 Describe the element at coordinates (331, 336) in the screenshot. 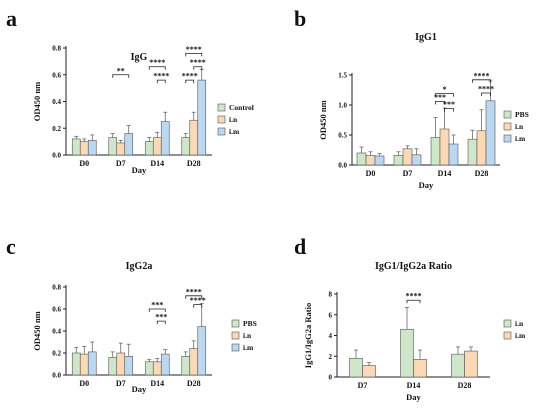

I see `y-tick-label: 4` at that location.